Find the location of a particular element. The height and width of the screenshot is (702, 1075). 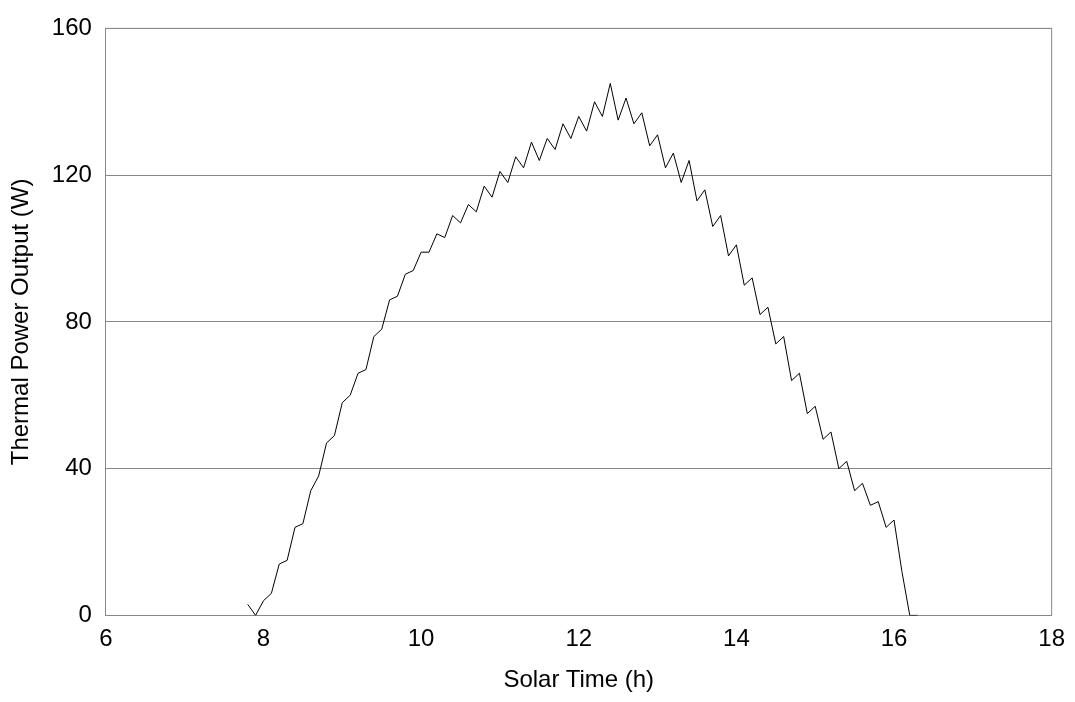

x-tick-label: 16 is located at coordinates (894, 638).